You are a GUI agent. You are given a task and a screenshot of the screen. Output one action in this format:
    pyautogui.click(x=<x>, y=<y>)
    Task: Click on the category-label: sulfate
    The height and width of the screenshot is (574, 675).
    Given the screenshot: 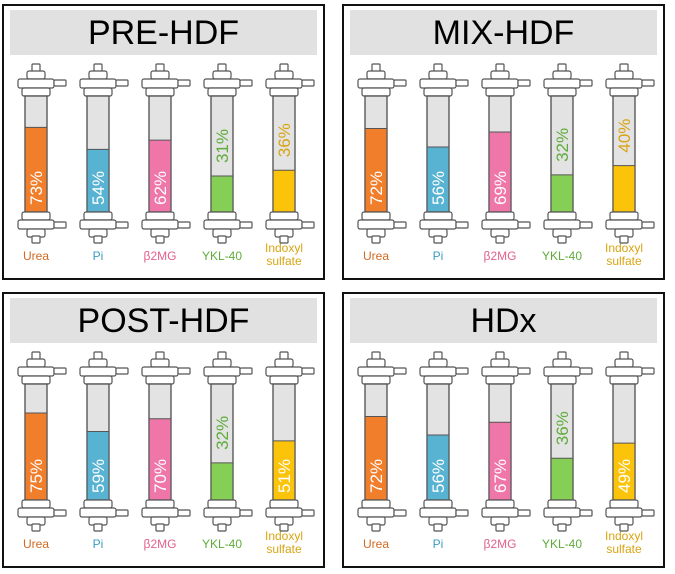 What is the action you would take?
    pyautogui.click(x=624, y=261)
    